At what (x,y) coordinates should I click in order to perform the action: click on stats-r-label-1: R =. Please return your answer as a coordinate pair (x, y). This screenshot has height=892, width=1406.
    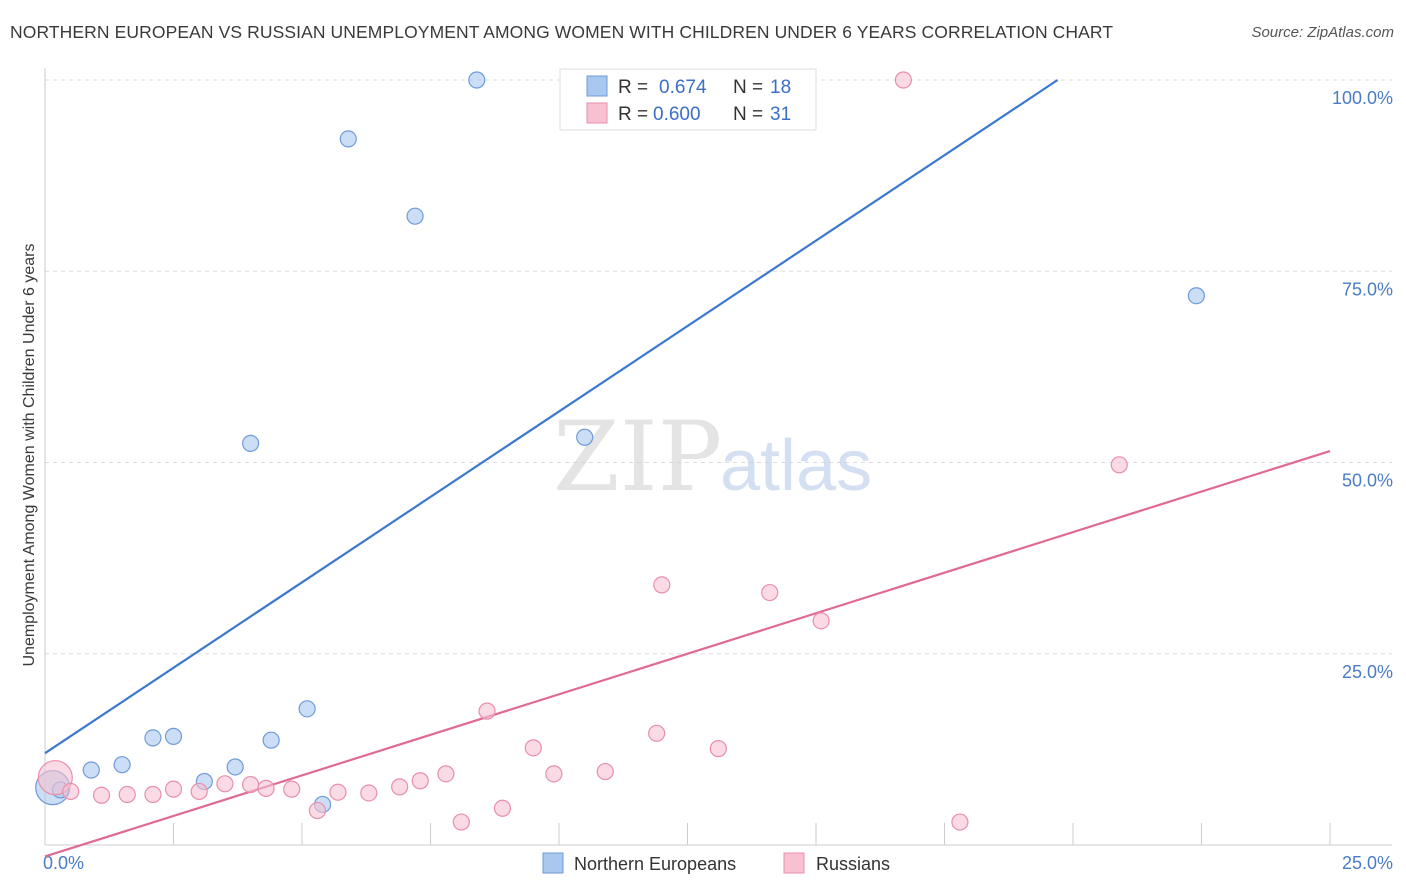
    Looking at the image, I should click on (633, 87).